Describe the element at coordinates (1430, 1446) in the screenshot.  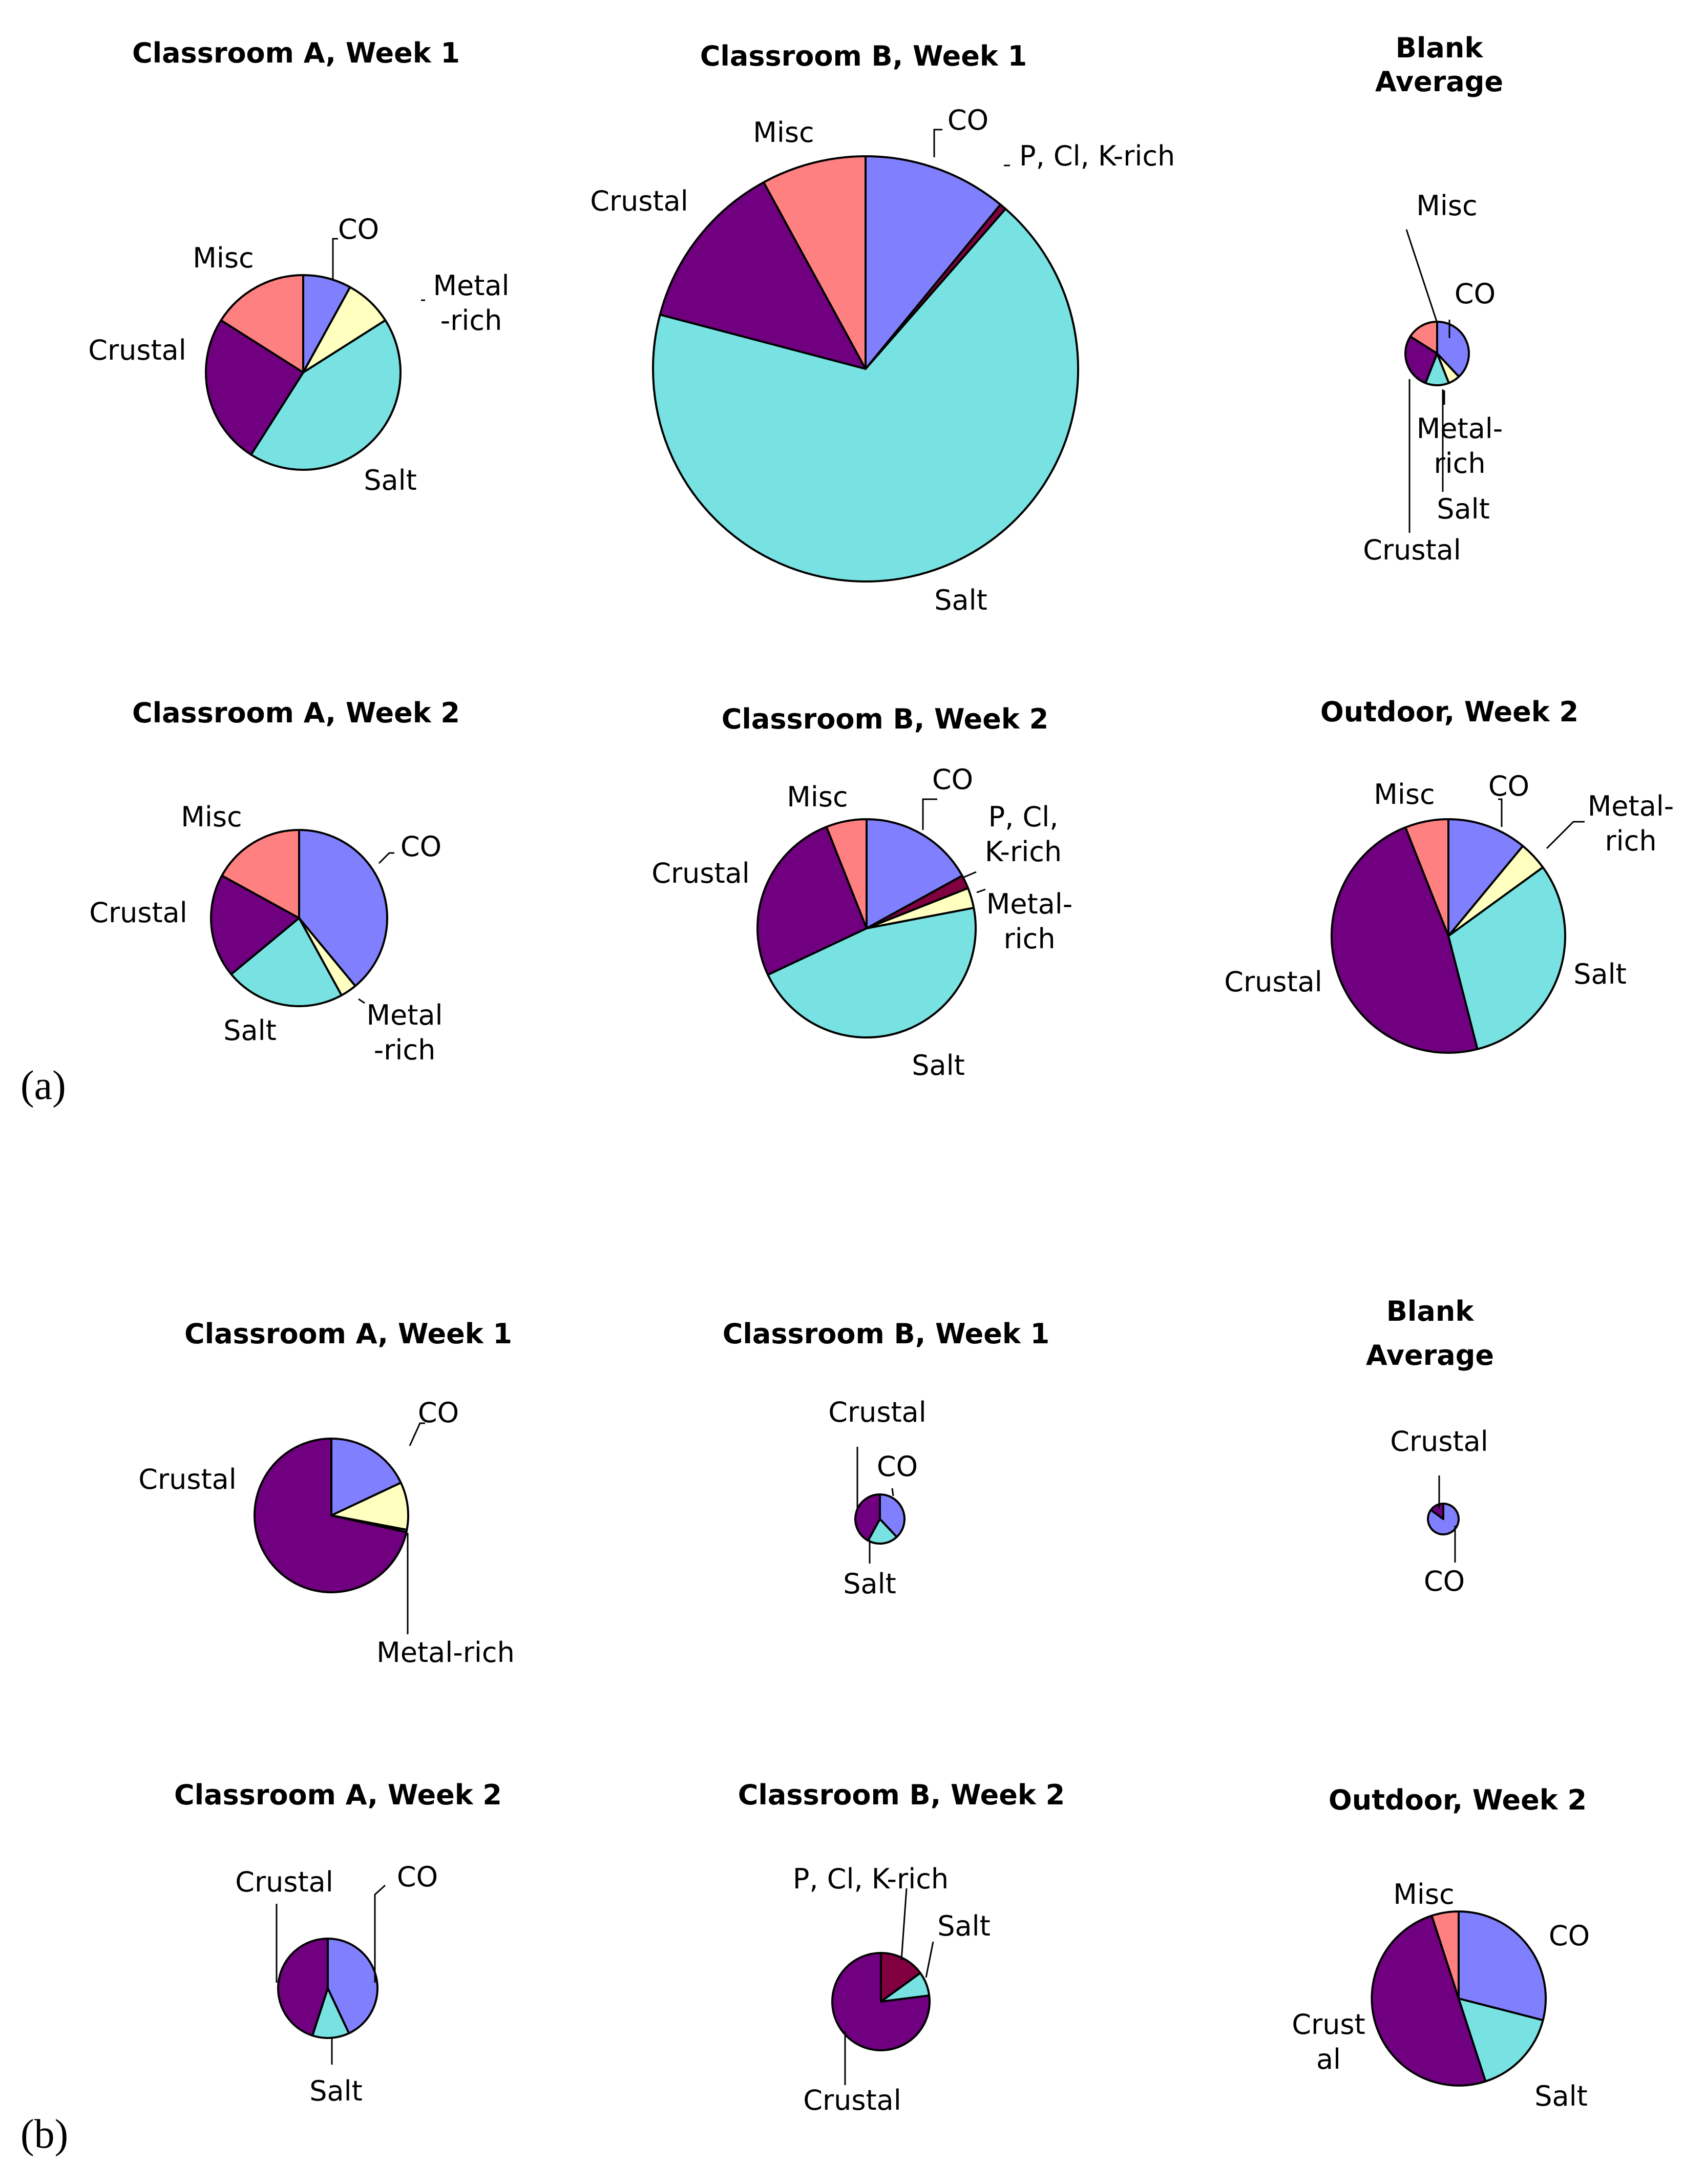
I see `pie-chart-9: Blank Average CO Crustal` at that location.